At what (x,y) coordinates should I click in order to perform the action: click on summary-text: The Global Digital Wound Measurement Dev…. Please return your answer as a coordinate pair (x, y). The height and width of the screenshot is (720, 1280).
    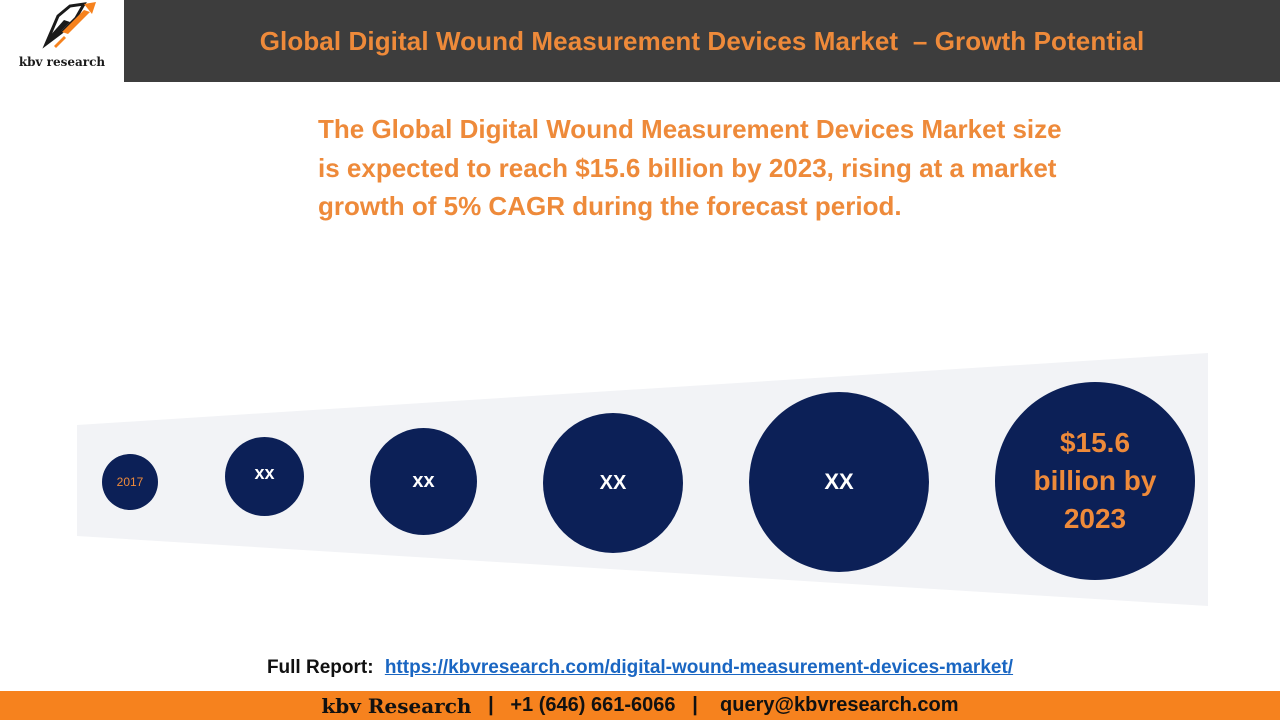
    Looking at the image, I should click on (690, 167).